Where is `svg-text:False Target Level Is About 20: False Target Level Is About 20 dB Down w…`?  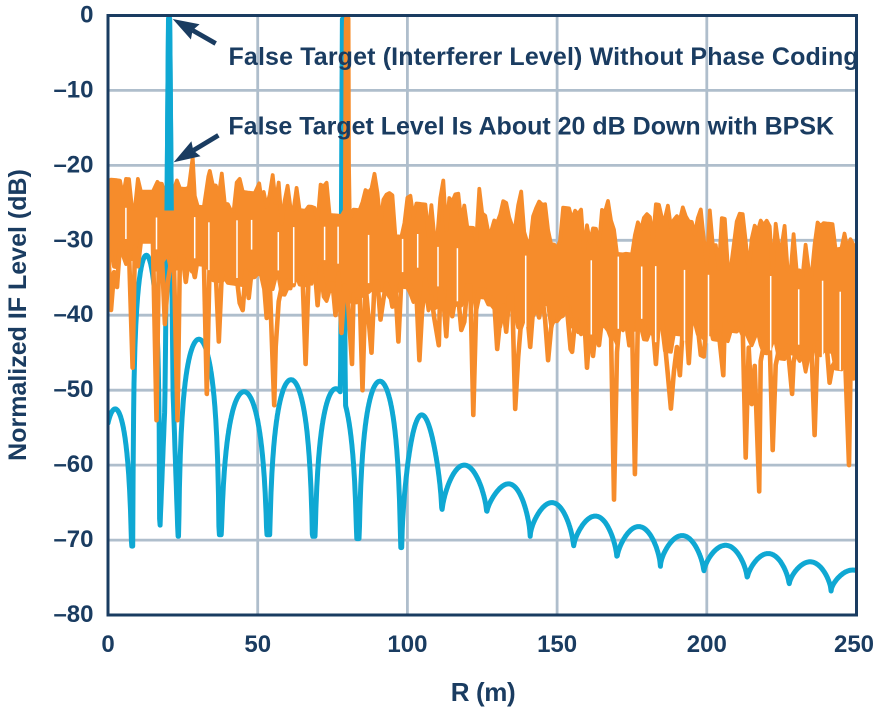
svg-text:False Target Level Is About 20: False Target Level Is About 20 dB Down w… is located at coordinates (531, 126).